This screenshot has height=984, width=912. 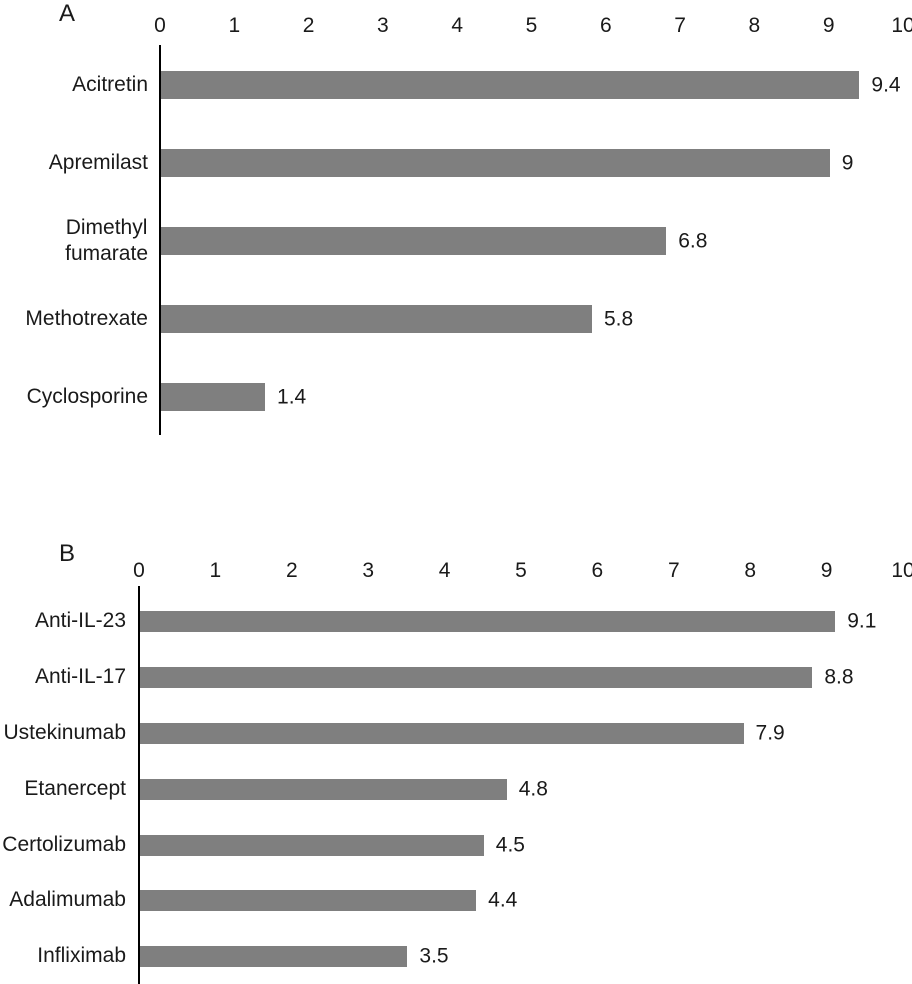 I want to click on value-label: 9, so click(x=847, y=163).